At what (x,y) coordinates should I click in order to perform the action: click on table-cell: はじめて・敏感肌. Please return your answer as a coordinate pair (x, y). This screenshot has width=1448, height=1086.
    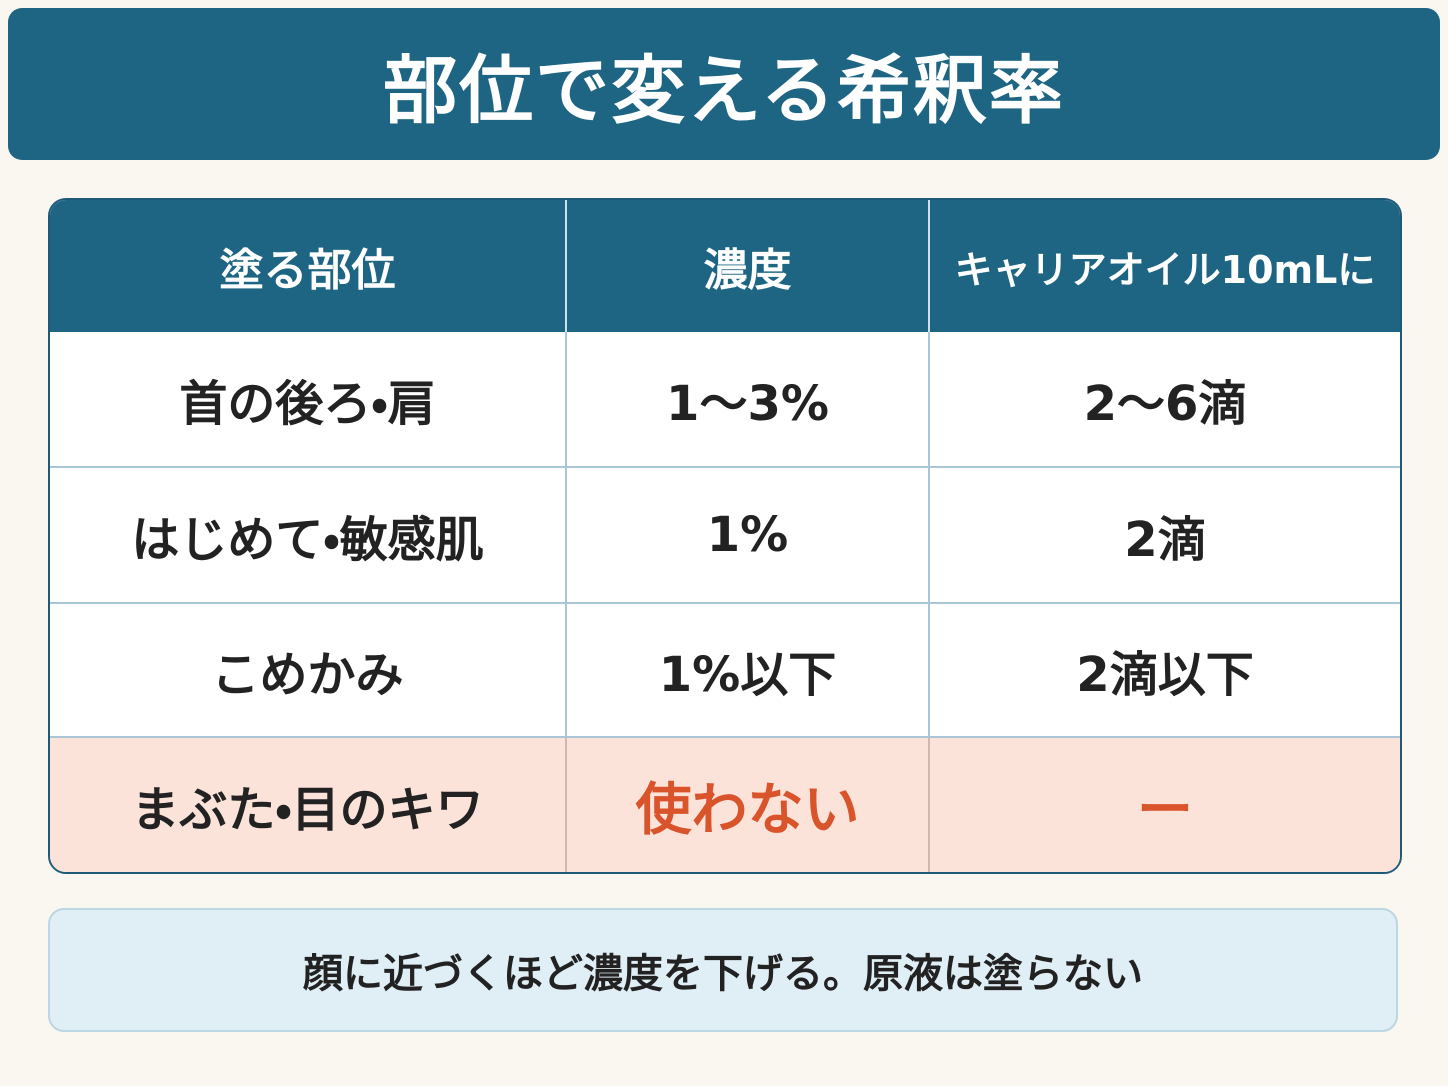
    Looking at the image, I should click on (308, 536).